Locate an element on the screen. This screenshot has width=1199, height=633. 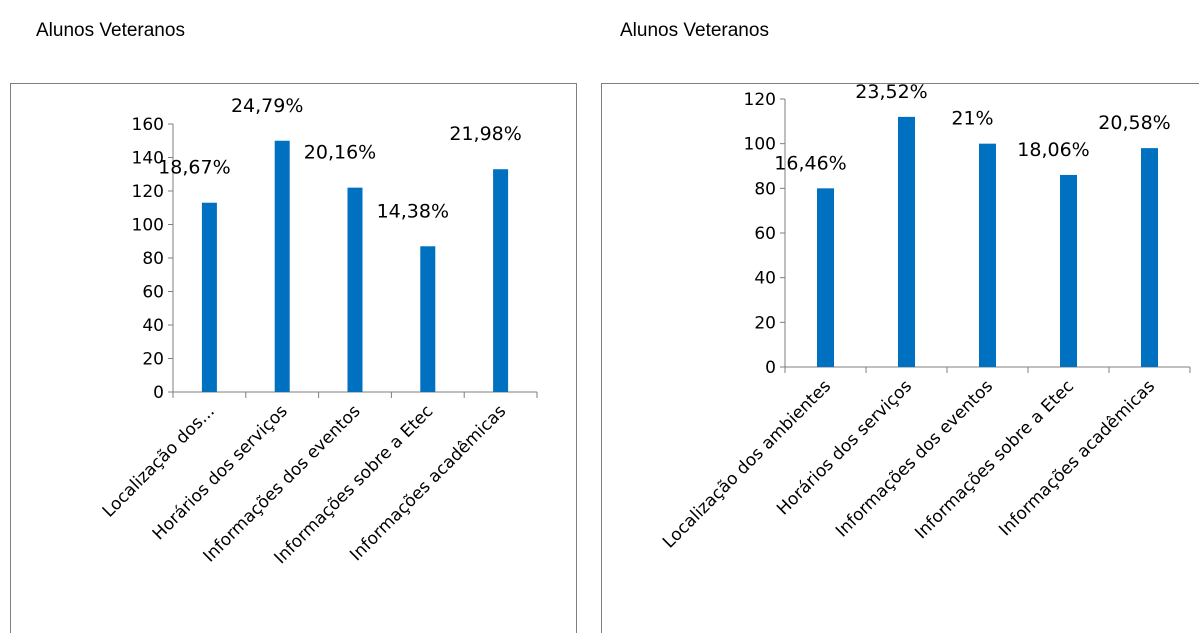
chart-1-y-tick-label: 80 is located at coordinates (153, 259).